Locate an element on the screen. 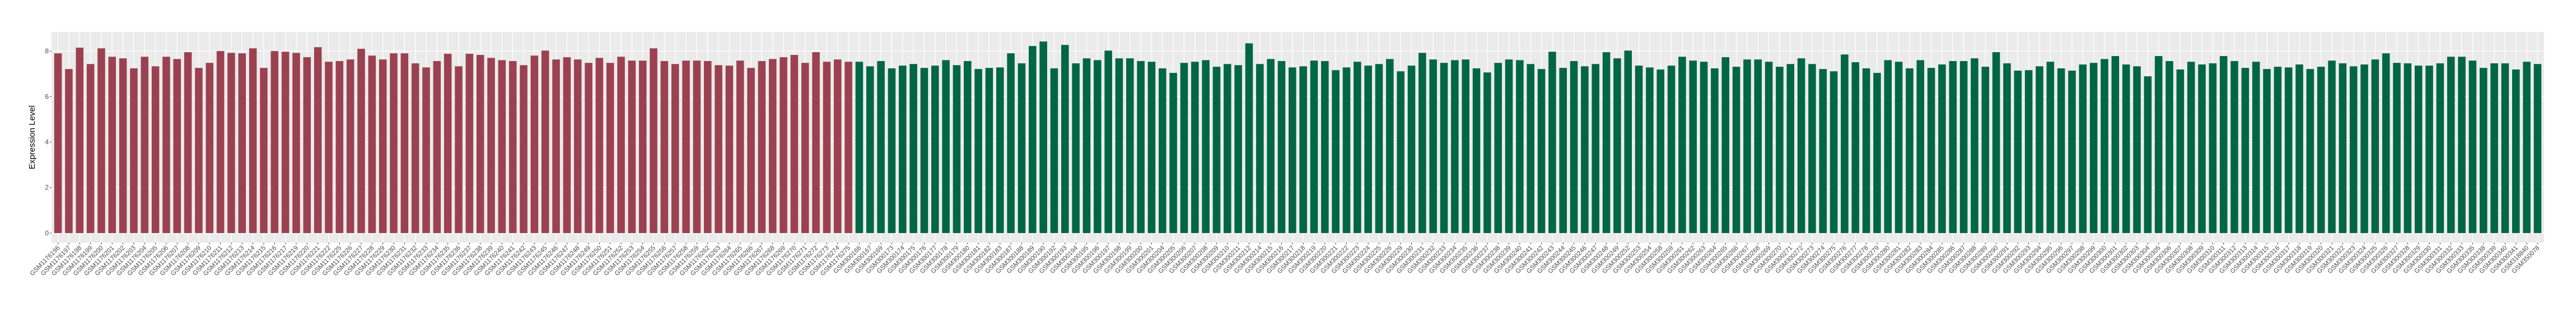 The width and height of the screenshot is (2576, 325). bar-GSM300341 is located at coordinates (2516, 151).